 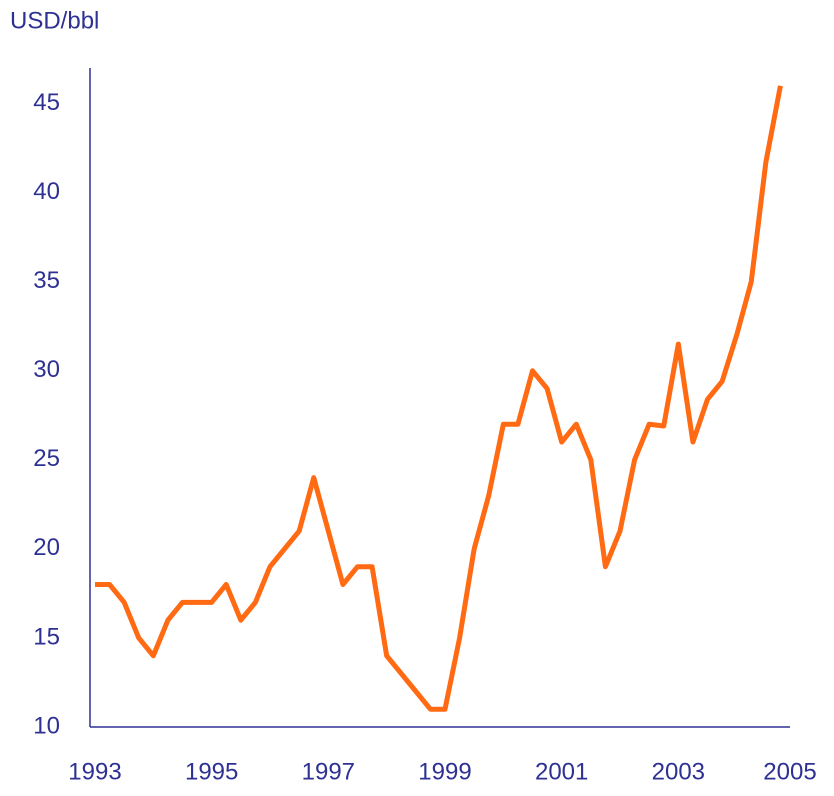 I want to click on x-tick-label: 1997, so click(x=328, y=771).